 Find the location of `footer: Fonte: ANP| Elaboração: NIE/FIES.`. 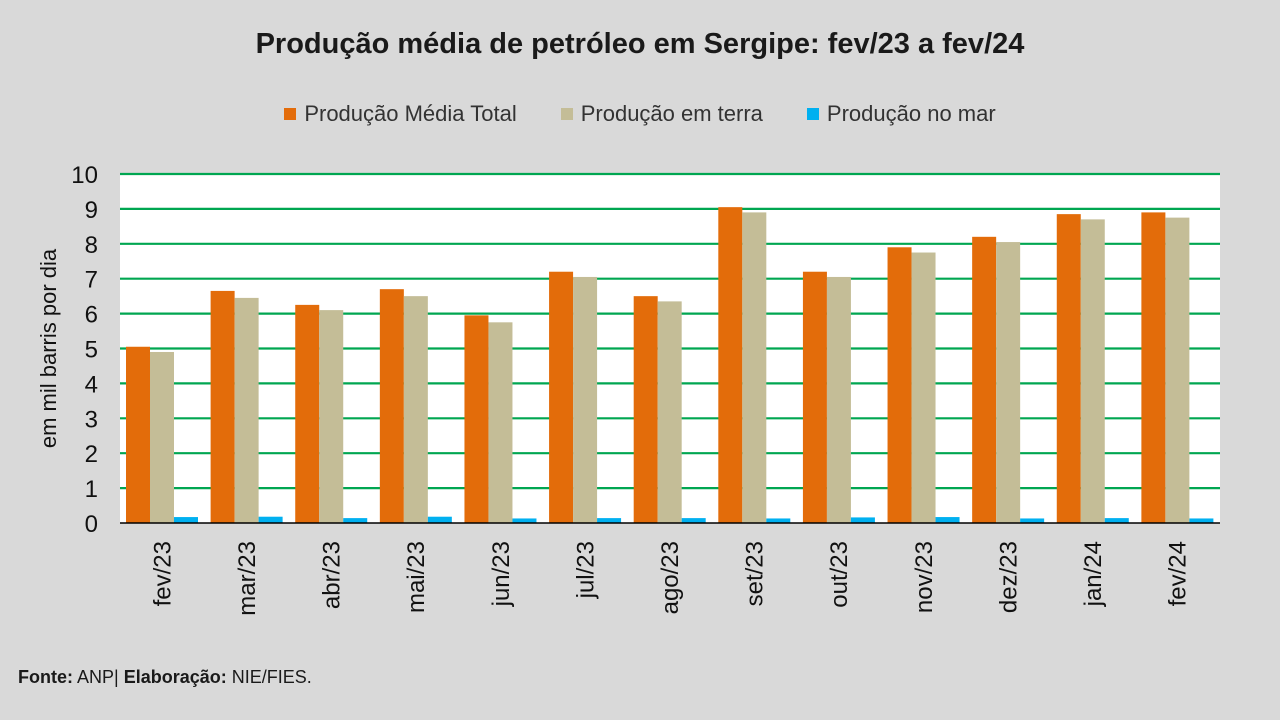

footer: Fonte: ANP| Elaboração: NIE/FIES. is located at coordinates (165, 677).